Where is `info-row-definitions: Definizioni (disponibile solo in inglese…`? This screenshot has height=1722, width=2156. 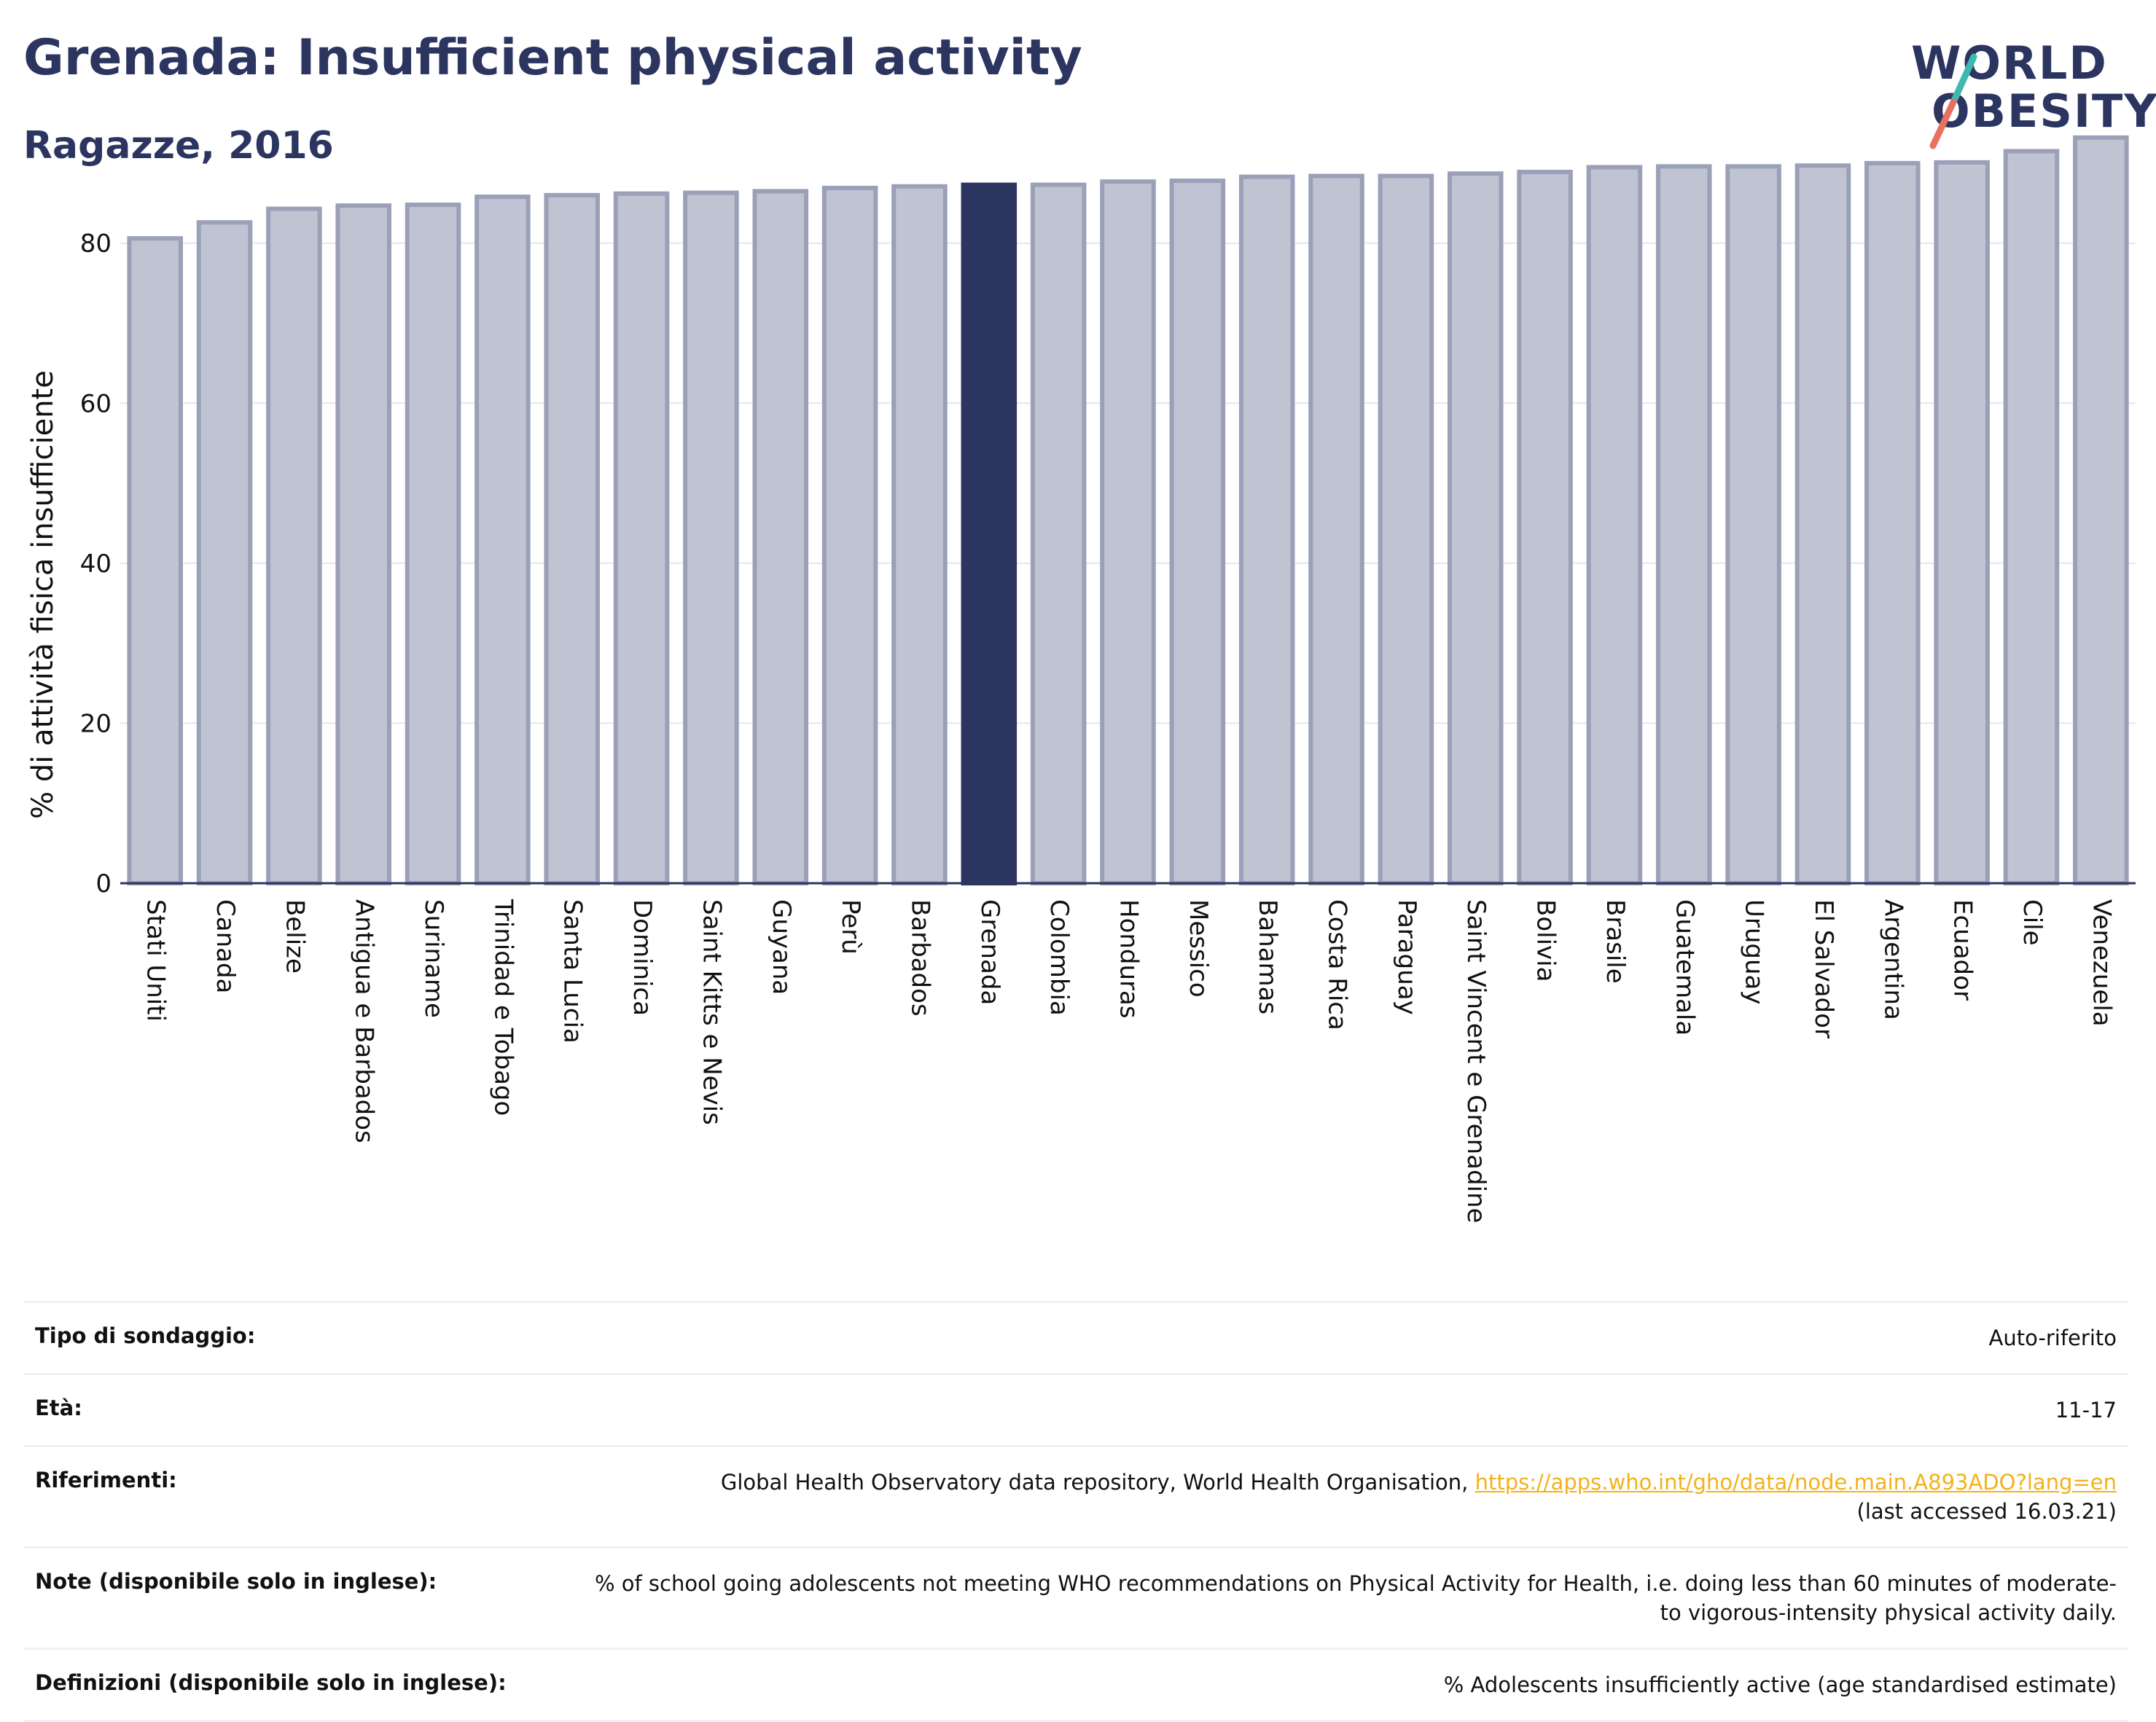 info-row-definitions: Definizioni (disponibile solo in inglese… is located at coordinates (1075, 1685).